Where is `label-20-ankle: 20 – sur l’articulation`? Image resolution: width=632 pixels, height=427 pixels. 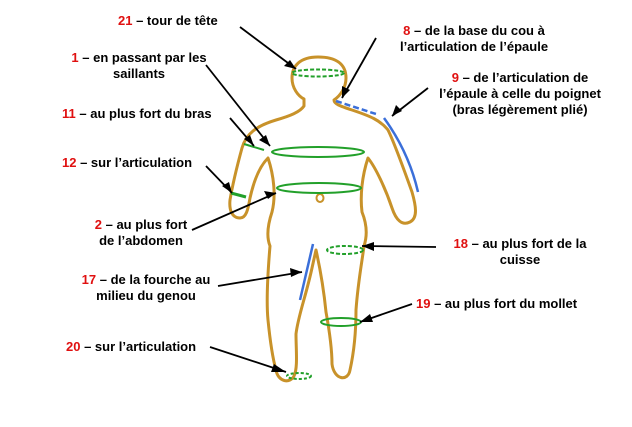
label-20-ankle: 20 – sur l’articulation is located at coordinates (131, 346).